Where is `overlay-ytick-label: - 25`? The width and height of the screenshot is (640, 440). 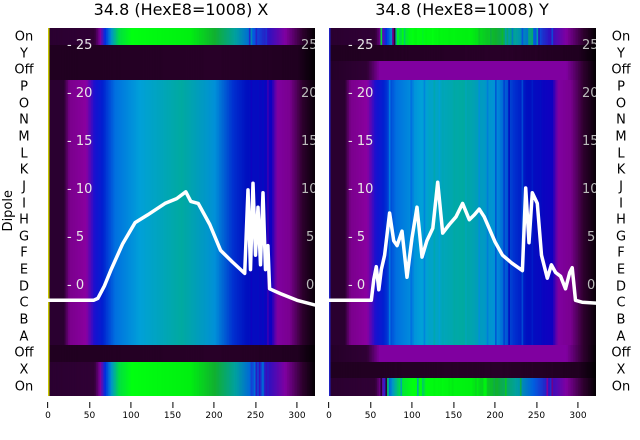 overlay-ytick-label: - 25 is located at coordinates (360, 45).